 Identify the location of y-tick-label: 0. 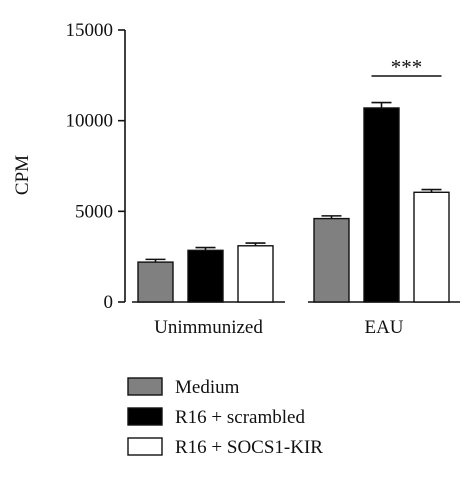
(109, 302).